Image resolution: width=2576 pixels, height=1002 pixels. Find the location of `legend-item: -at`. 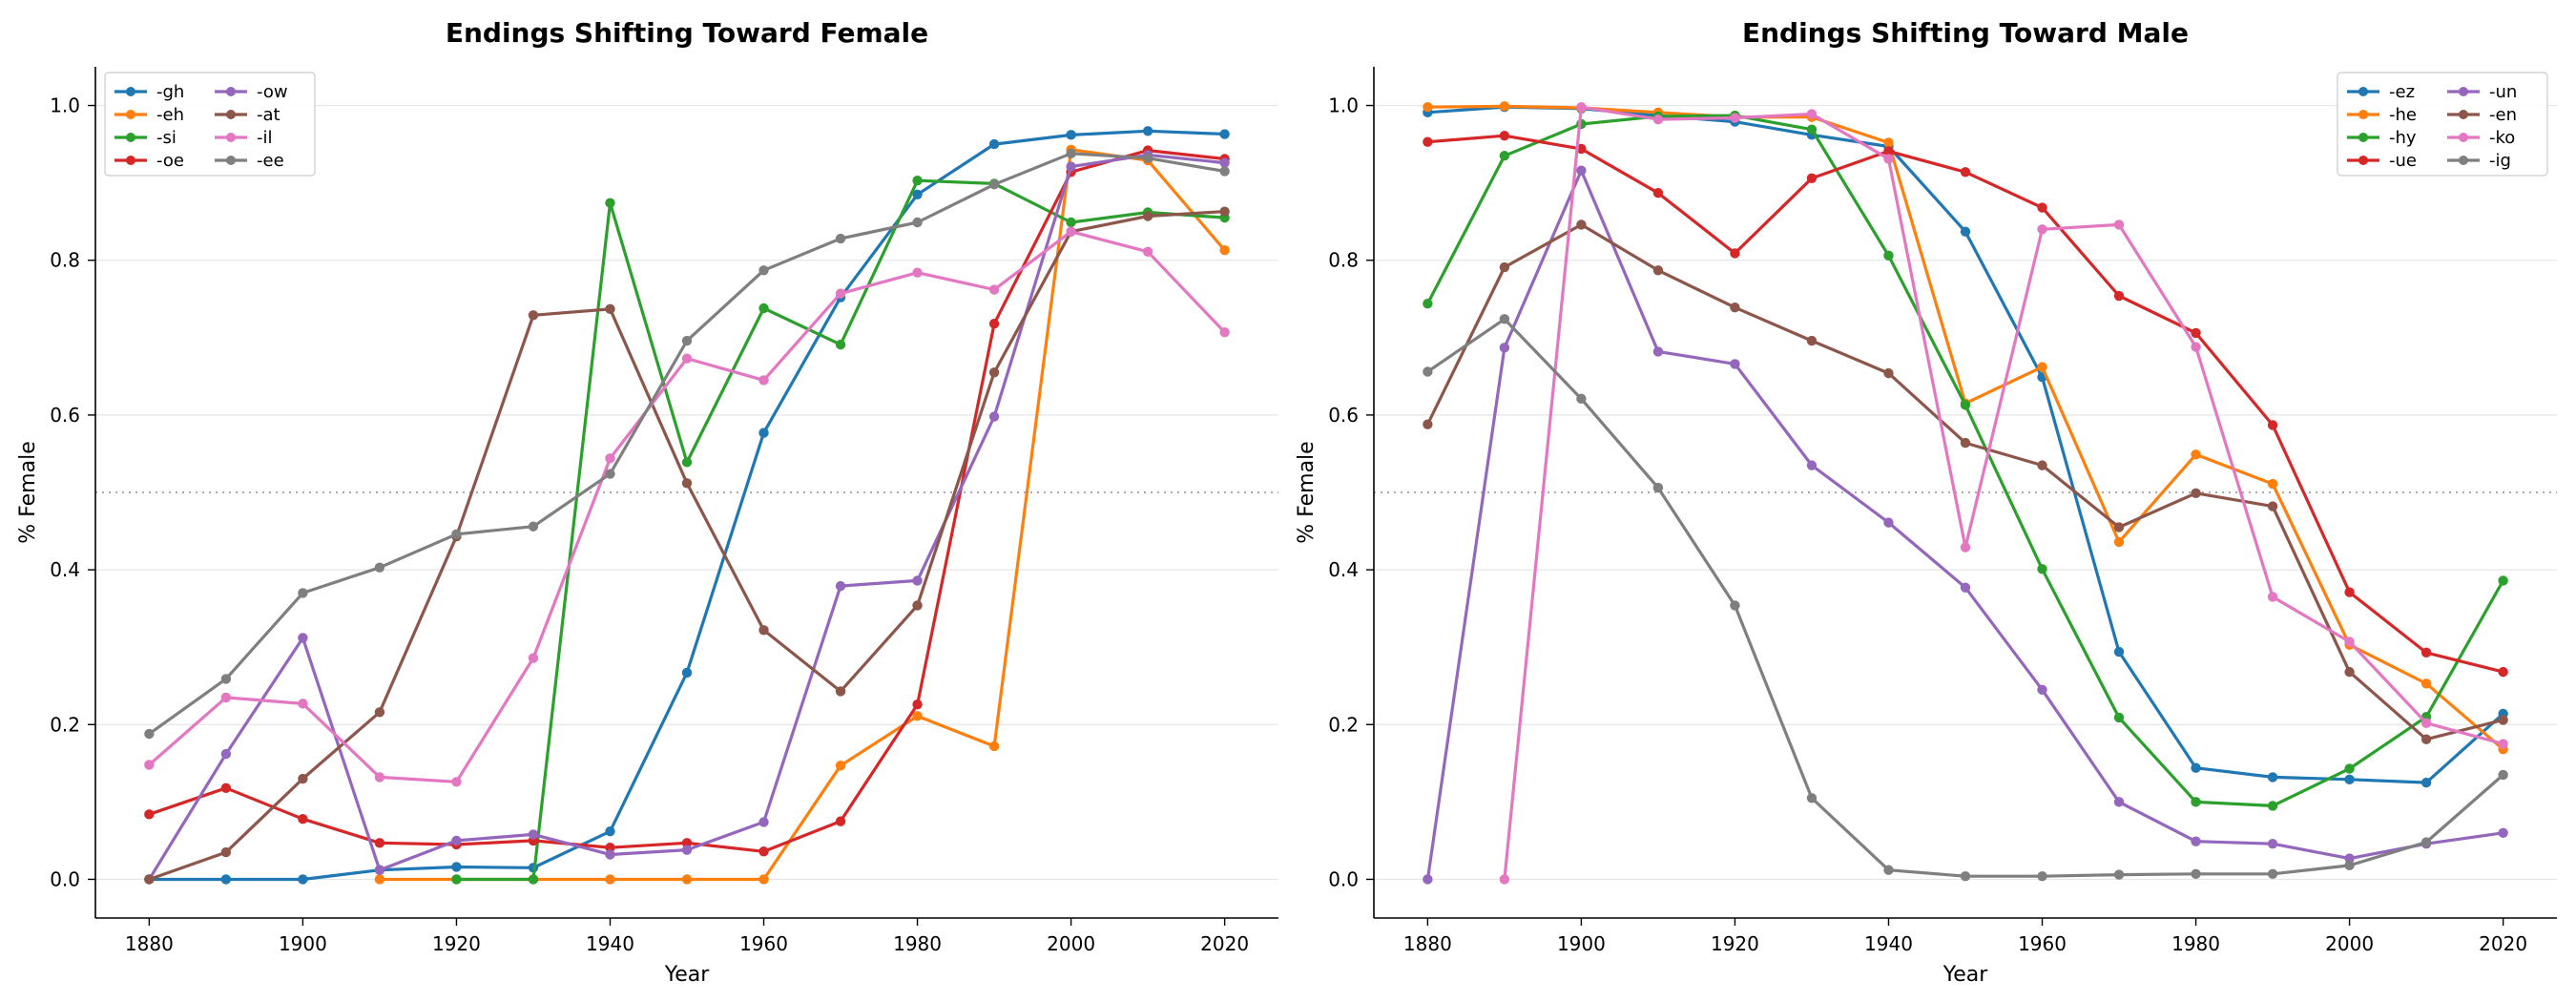

legend-item: -at is located at coordinates (247, 115).